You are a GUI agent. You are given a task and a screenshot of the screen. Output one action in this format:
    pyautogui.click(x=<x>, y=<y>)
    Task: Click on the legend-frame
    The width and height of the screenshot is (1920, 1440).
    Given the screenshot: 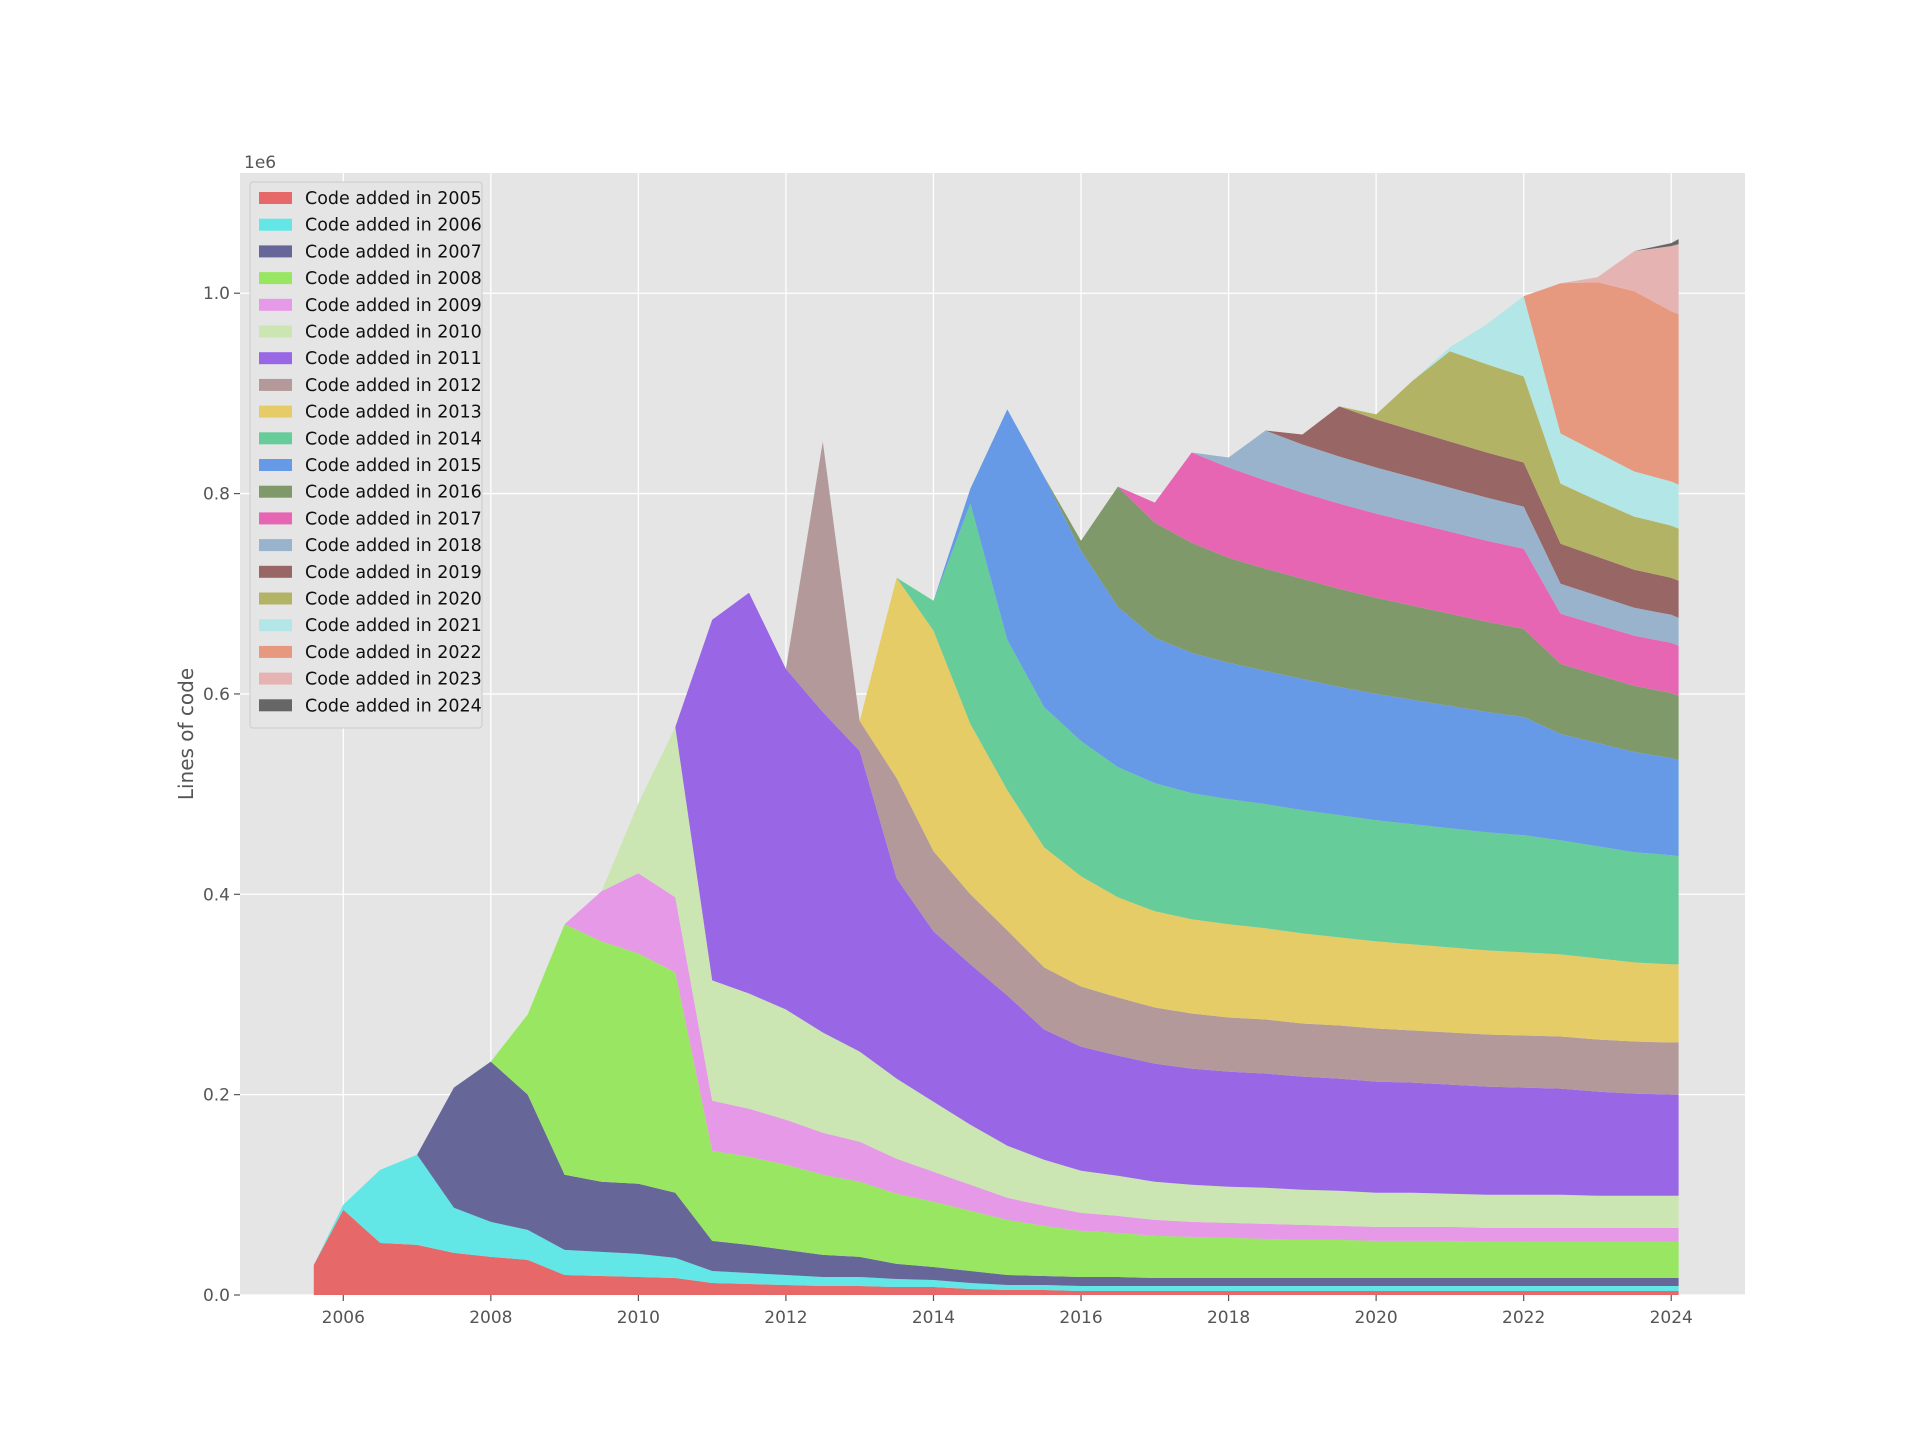 What is the action you would take?
    pyautogui.click(x=366, y=455)
    